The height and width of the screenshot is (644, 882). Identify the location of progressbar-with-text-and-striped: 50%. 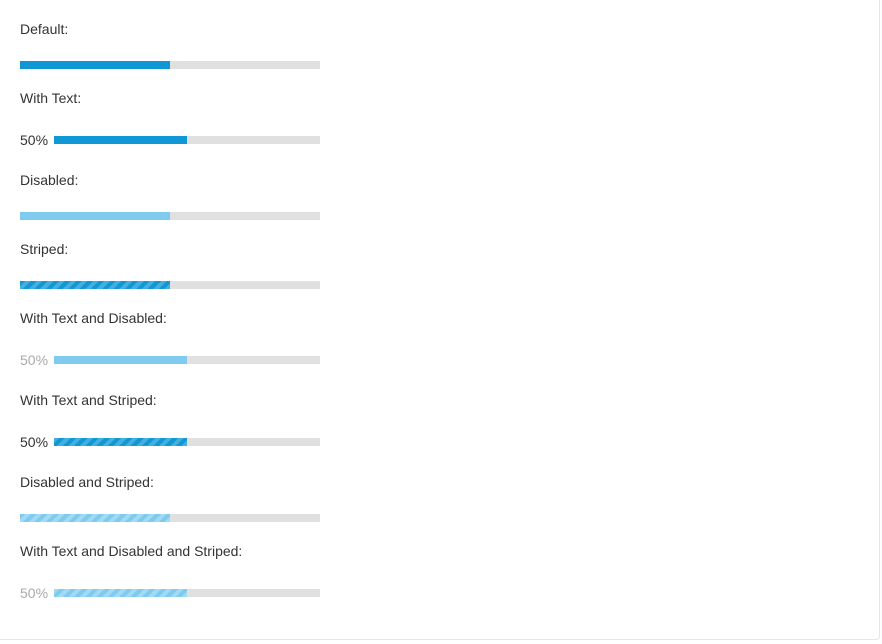
(170, 442).